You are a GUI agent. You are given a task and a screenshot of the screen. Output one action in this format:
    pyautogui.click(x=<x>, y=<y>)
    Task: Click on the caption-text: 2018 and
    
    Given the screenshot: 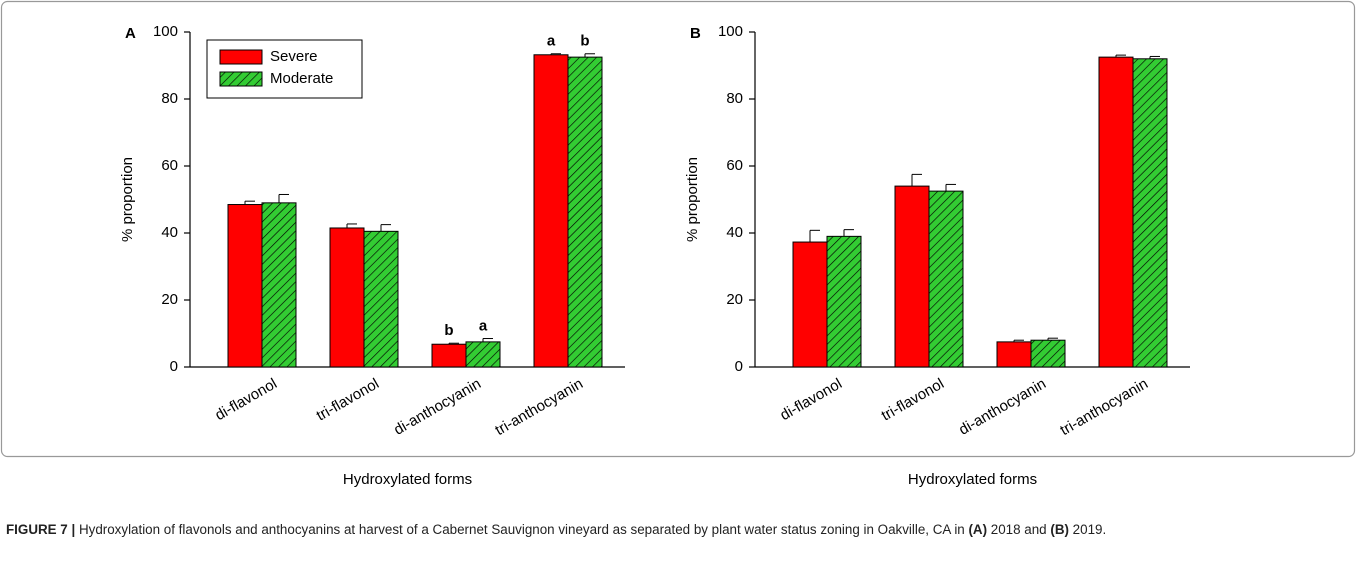 What is the action you would take?
    pyautogui.click(x=1019, y=529)
    